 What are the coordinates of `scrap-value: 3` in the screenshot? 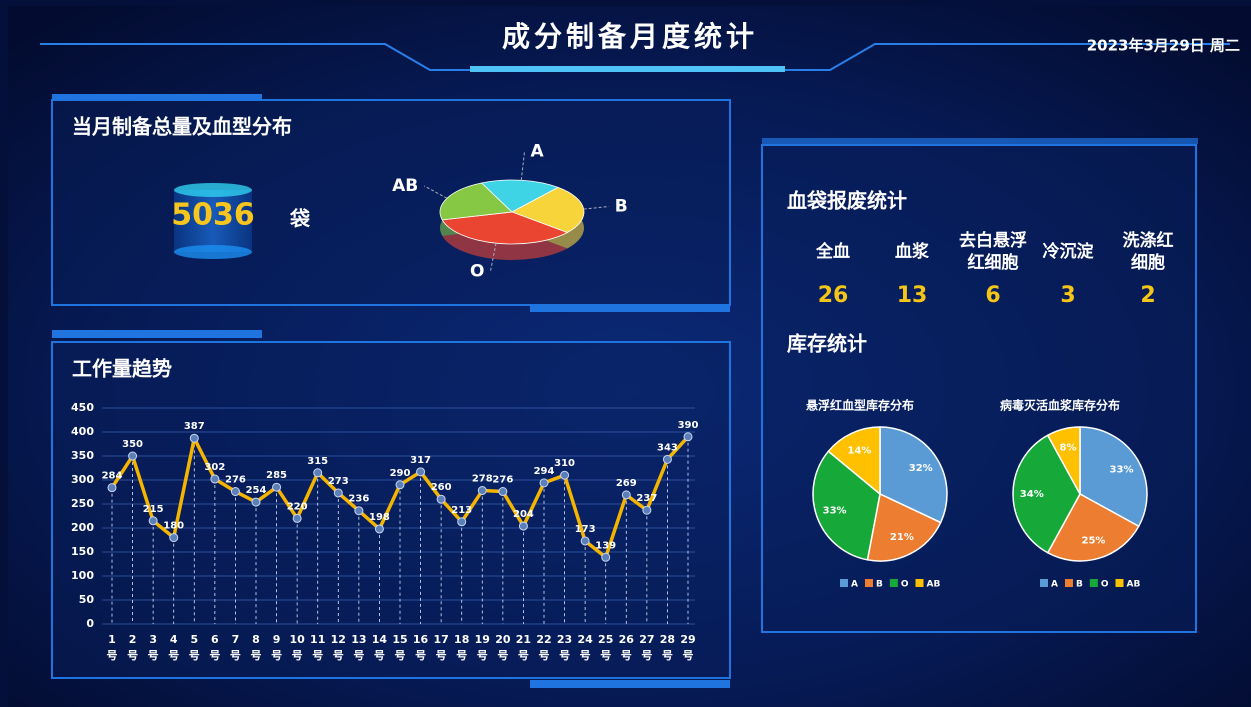 It's located at (1068, 295).